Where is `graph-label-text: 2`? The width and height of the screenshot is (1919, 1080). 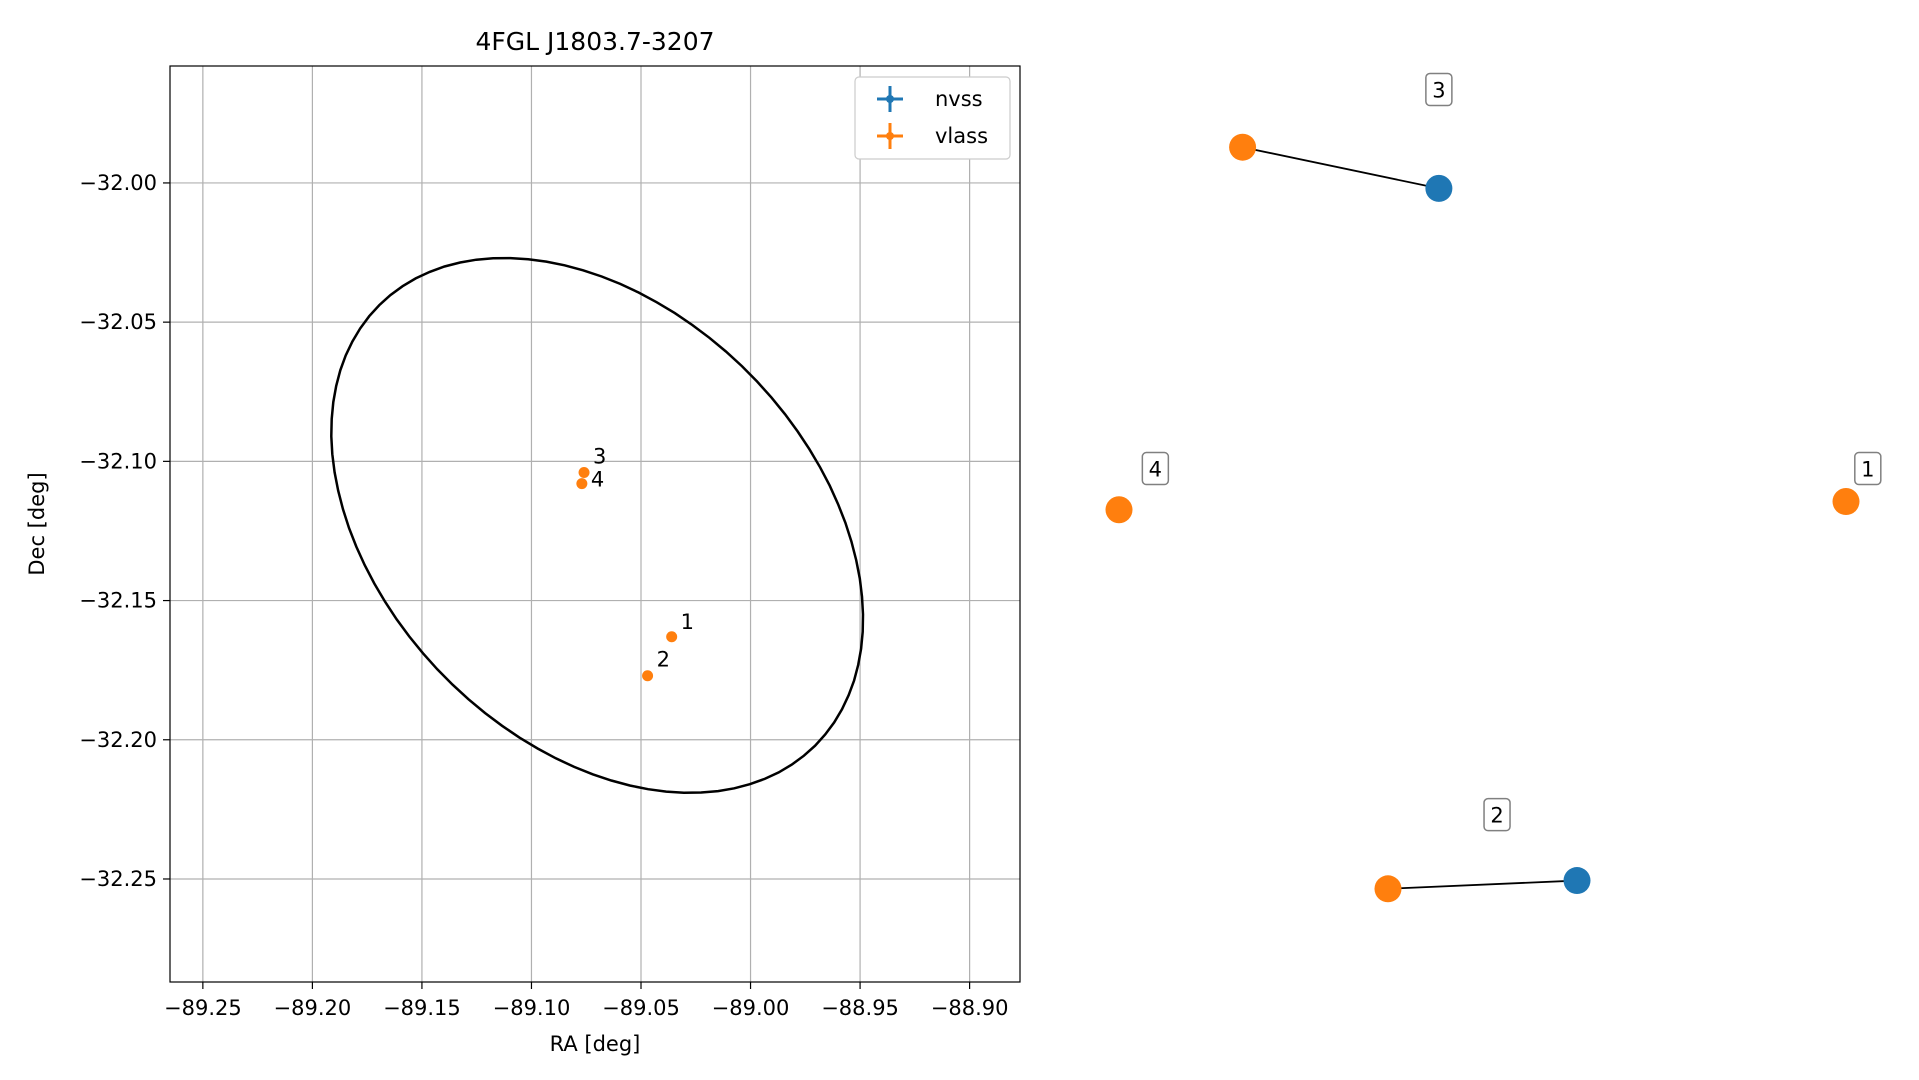 graph-label-text: 2 is located at coordinates (1496, 816).